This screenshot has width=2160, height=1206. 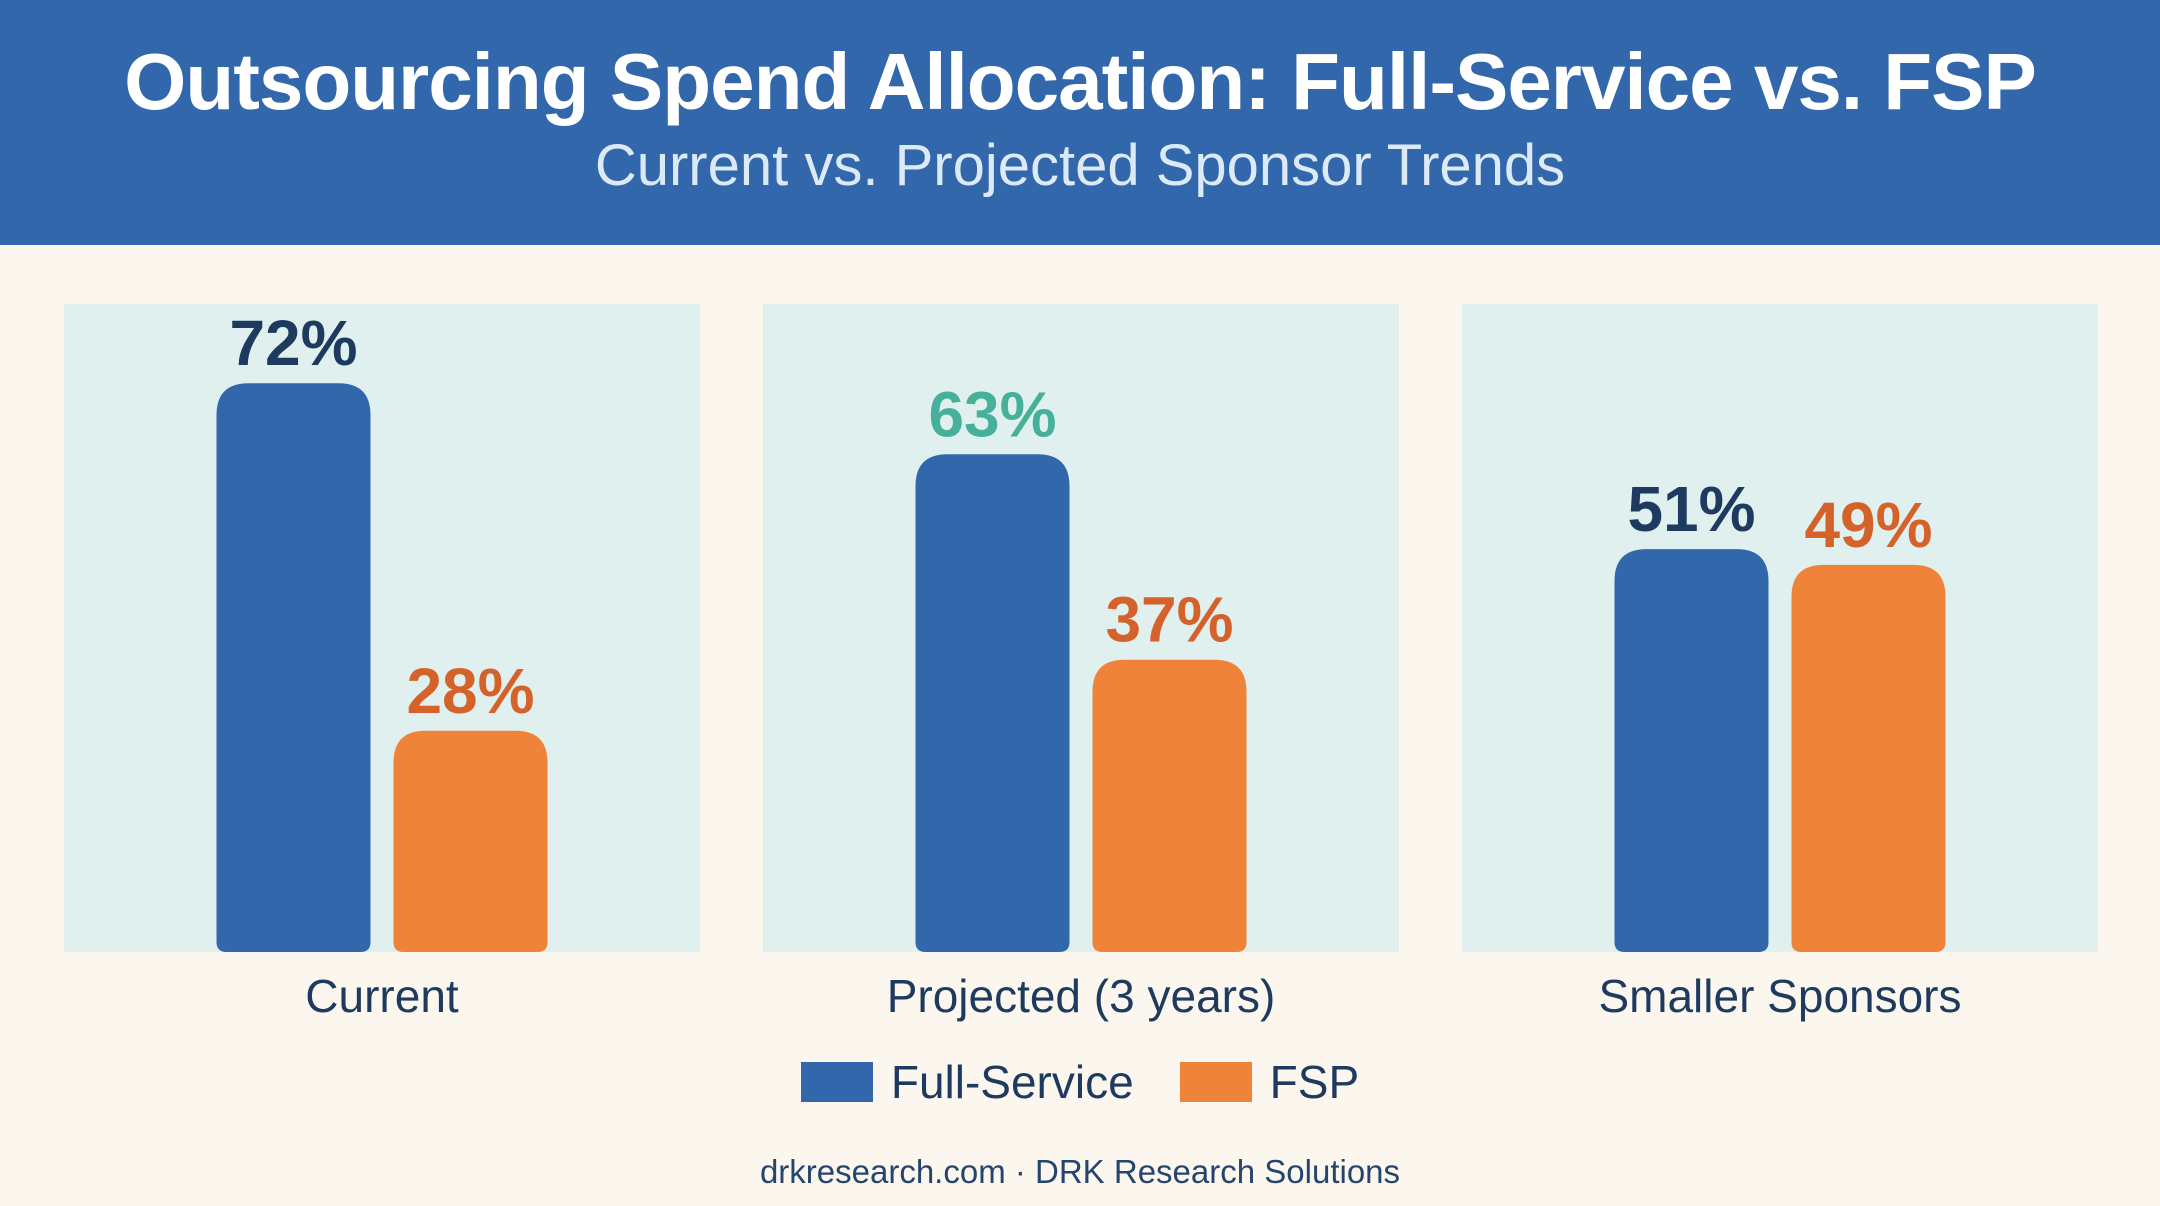 I want to click on data-label-full-service-3: 51%, so click(x=1691, y=509).